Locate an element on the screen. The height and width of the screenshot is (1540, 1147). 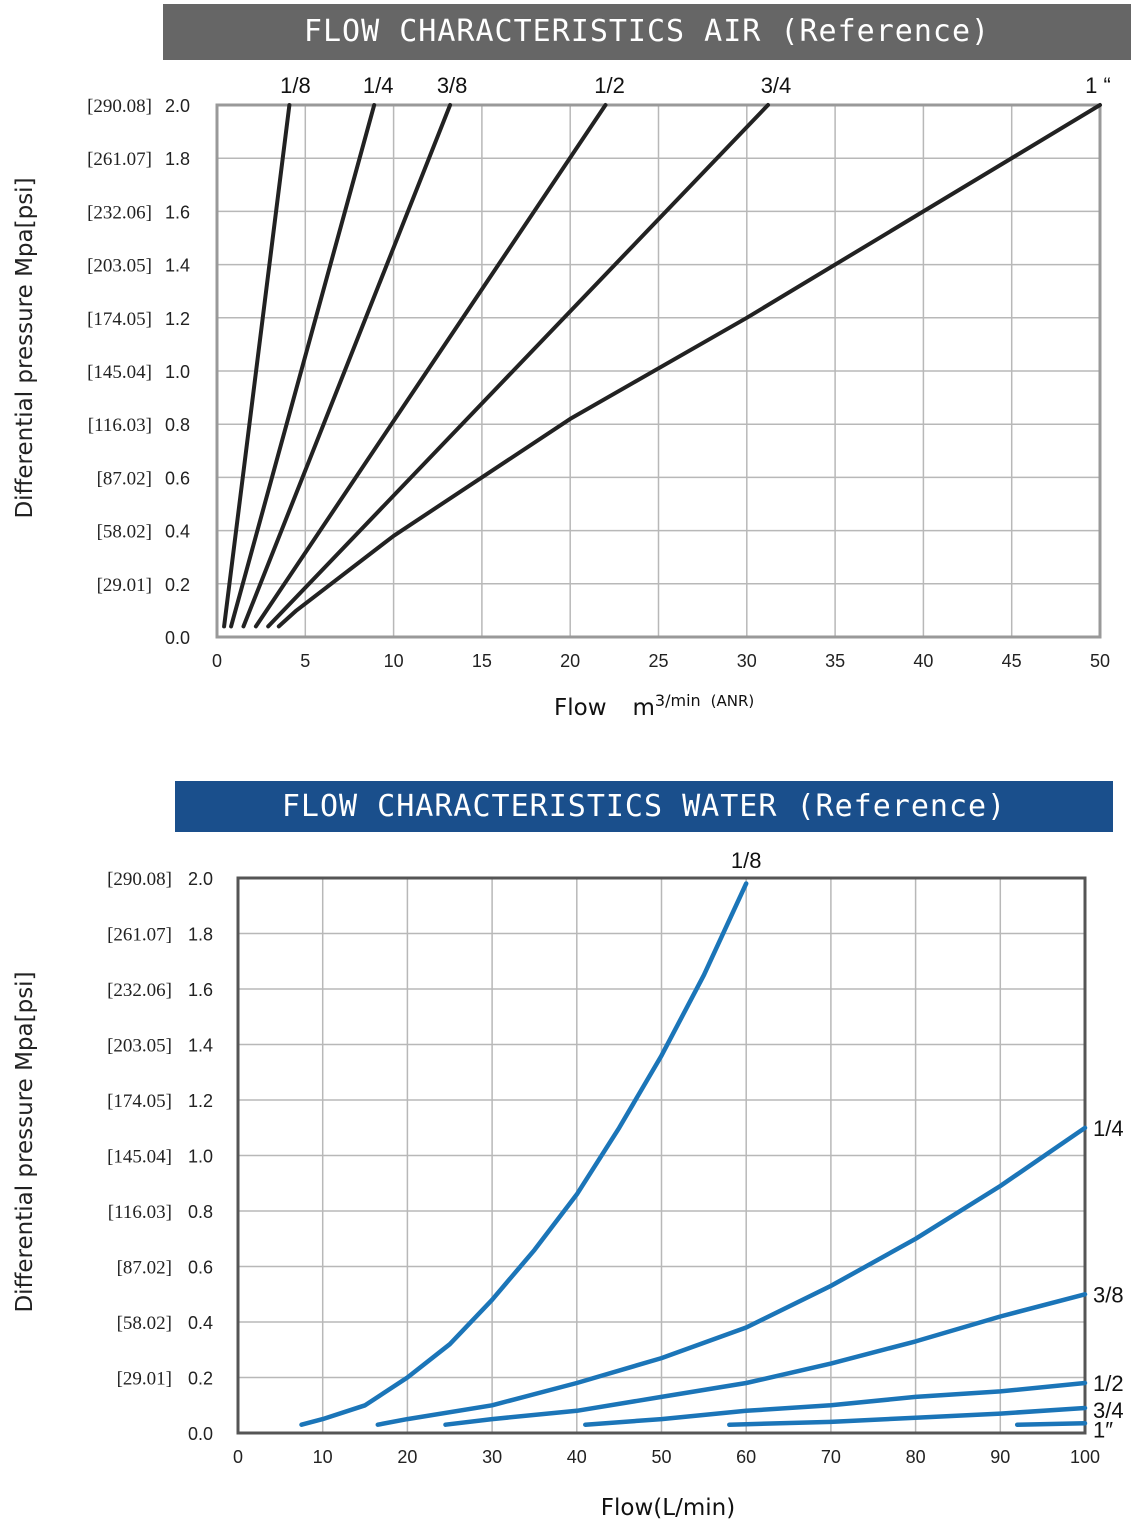
x-tick-label: 90 is located at coordinates (1000, 1457).